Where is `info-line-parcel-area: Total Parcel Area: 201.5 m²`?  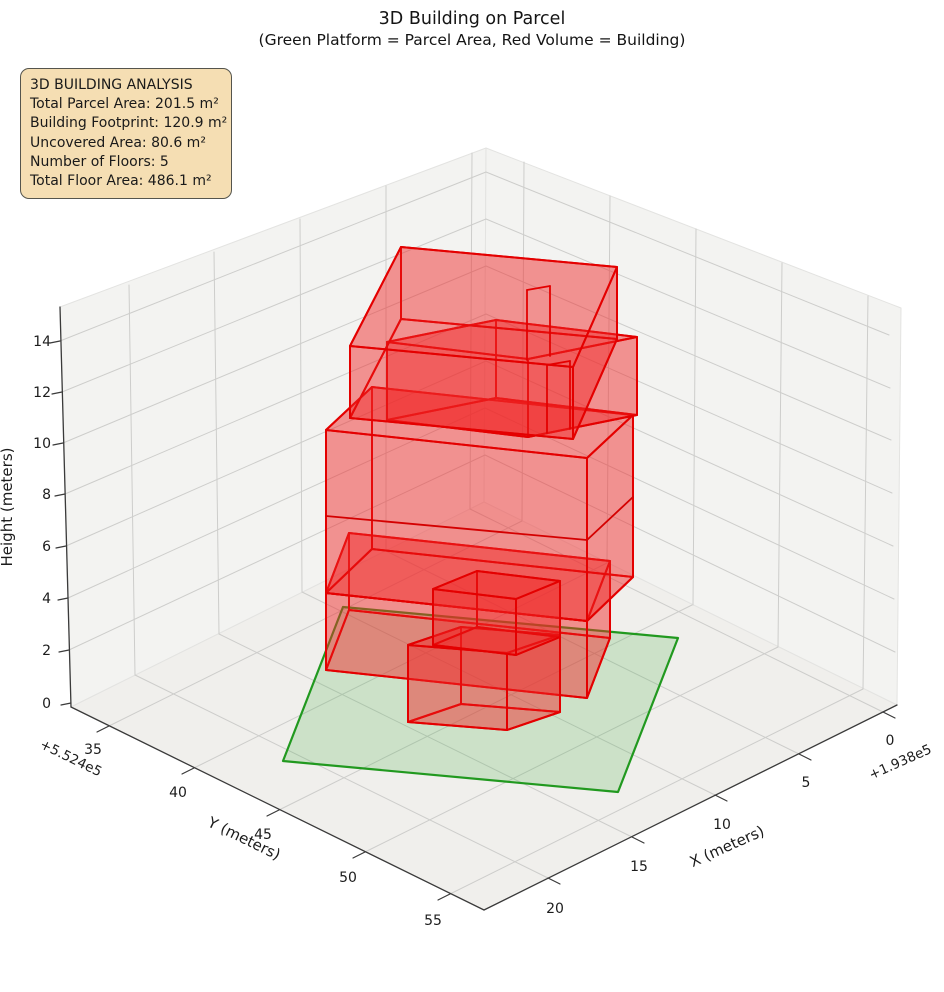 info-line-parcel-area: Total Parcel Area: 201.5 m² is located at coordinates (124, 104).